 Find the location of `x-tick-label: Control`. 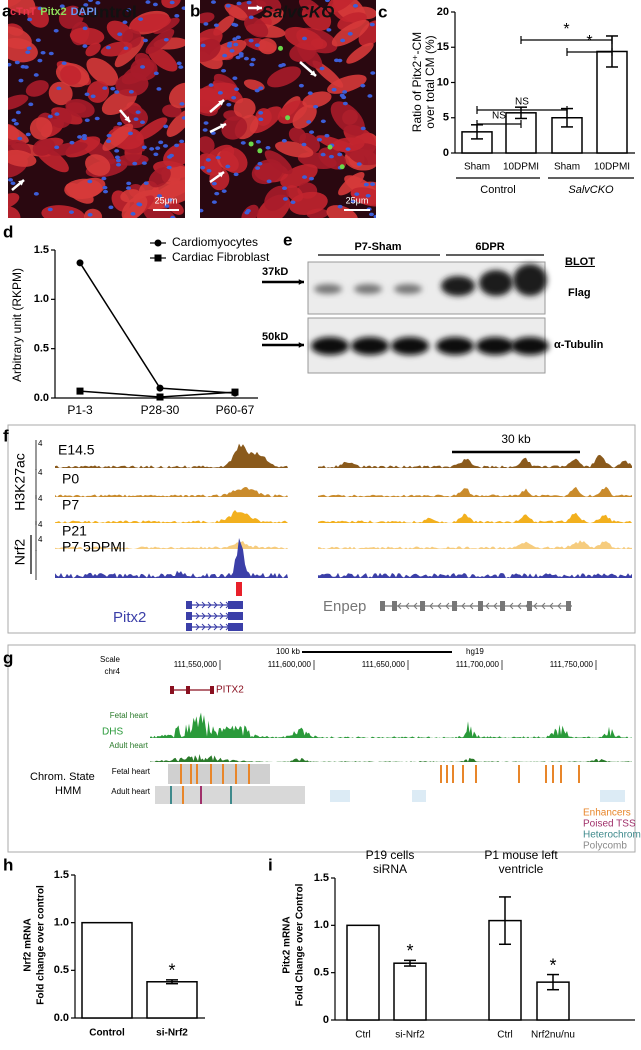

x-tick-label: Control is located at coordinates (107, 1033).